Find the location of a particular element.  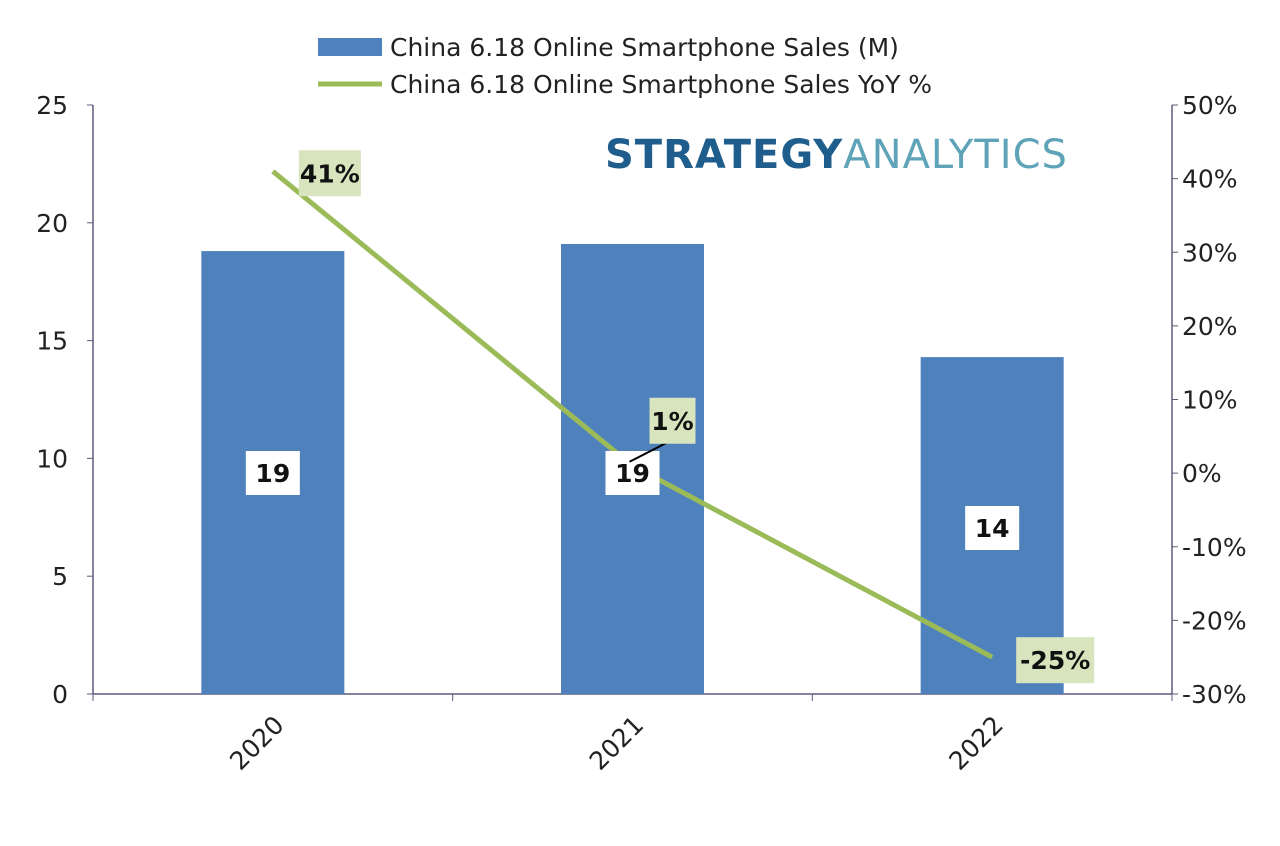

y-right-tick-label: -20% is located at coordinates (1214, 620).